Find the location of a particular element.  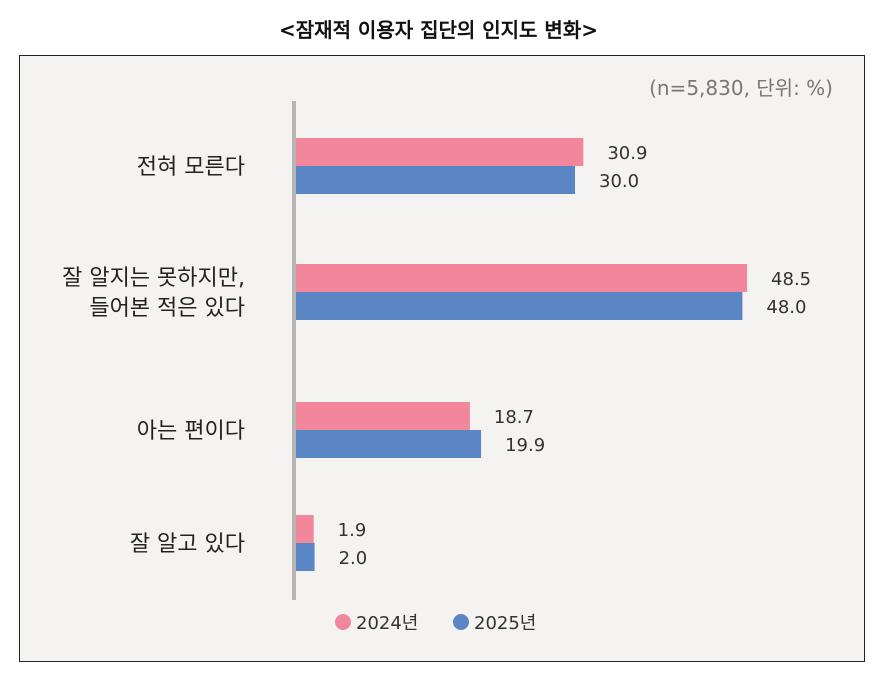

category-label: 잘 알지는 못하지만, 들어본 적은 있다 is located at coordinates (153, 293).